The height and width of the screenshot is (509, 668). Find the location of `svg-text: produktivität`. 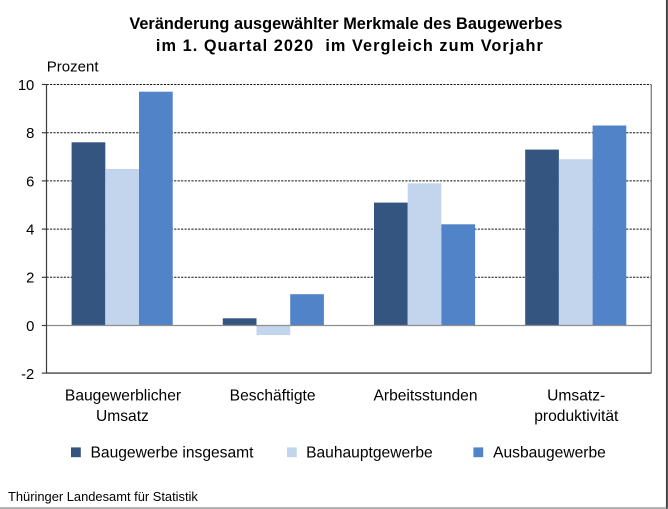

svg-text: produktivität is located at coordinates (576, 416).